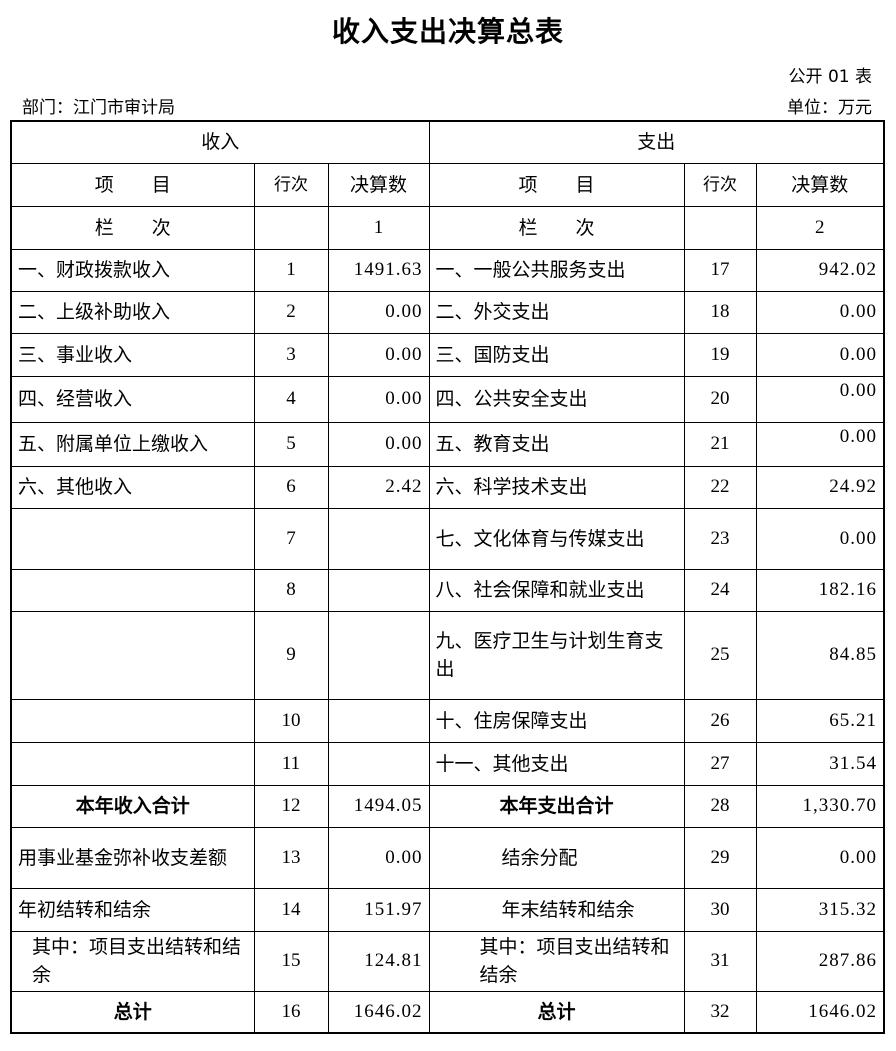 Image resolution: width=896 pixels, height=1051 pixels. What do you see at coordinates (720, 399) in the screenshot?
I see `table-cell: 20` at bounding box center [720, 399].